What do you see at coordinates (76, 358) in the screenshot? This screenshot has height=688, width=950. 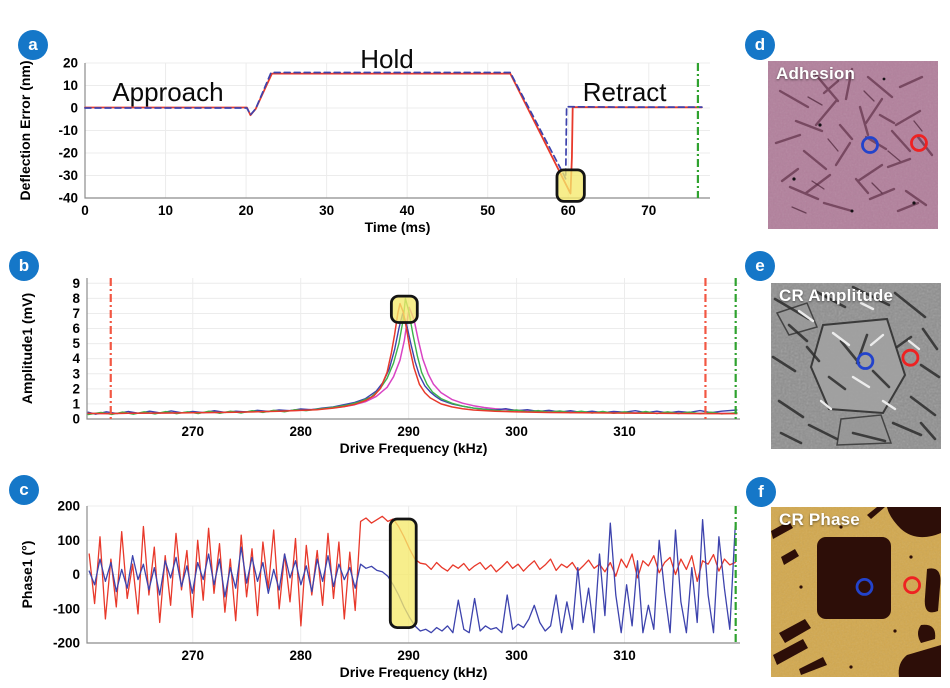 I see `svg-text: 4` at bounding box center [76, 358].